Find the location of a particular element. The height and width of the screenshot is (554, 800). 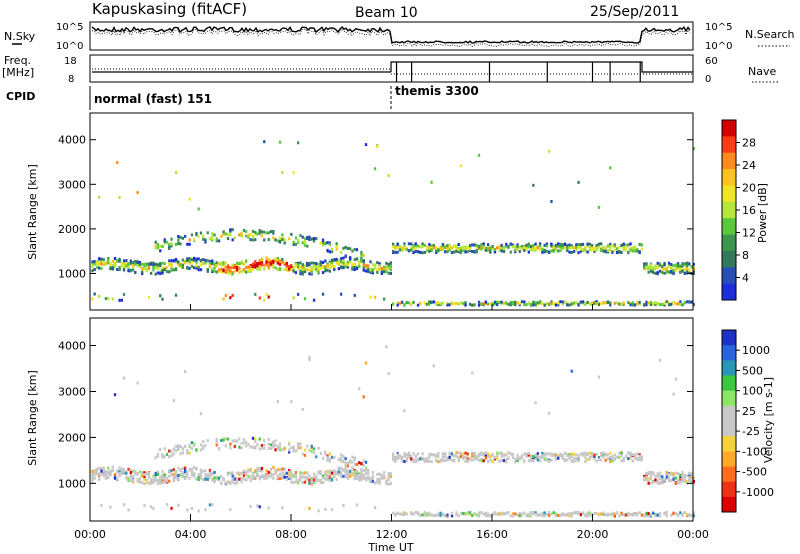

colorbar-band is located at coordinates (729, 177).